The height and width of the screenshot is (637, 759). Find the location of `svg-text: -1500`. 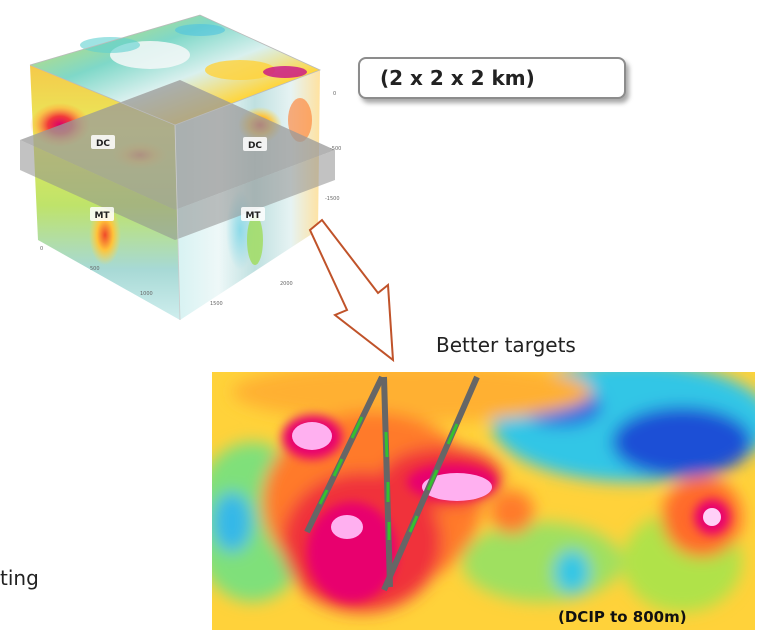

svg-text: -1500 is located at coordinates (332, 199).